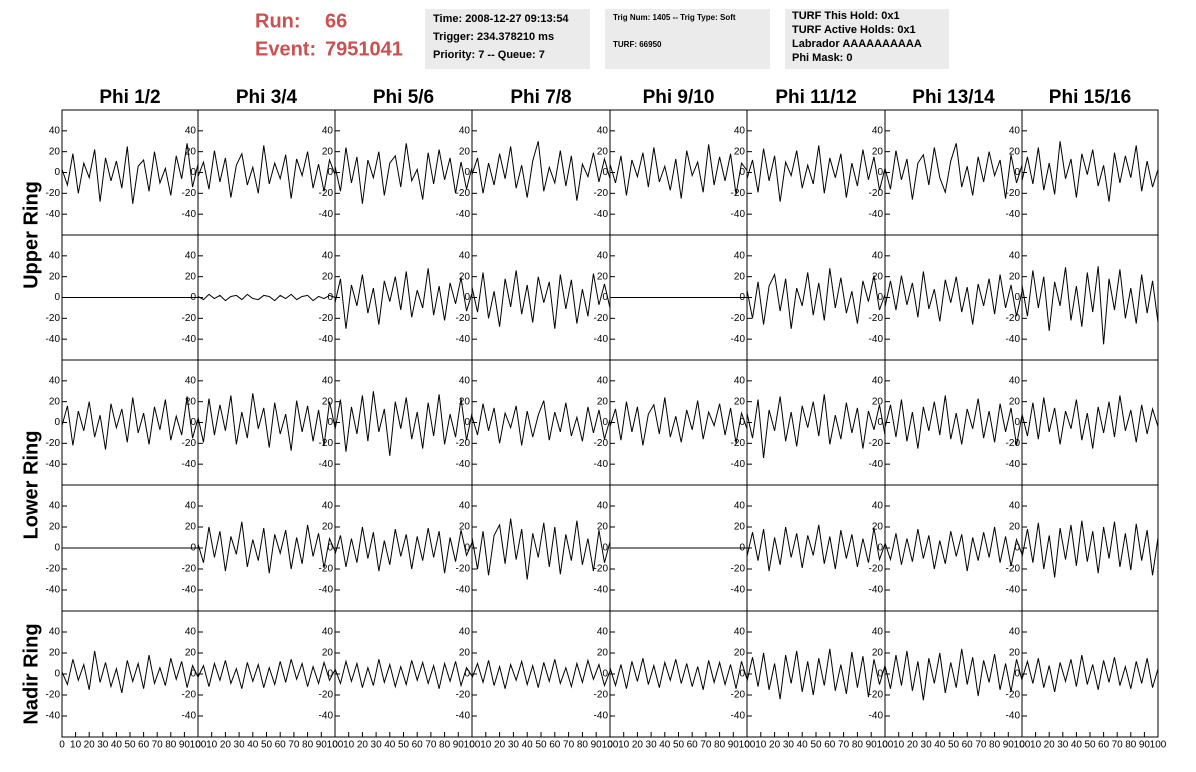  What do you see at coordinates (129, 97) in the screenshot?
I see `column-header: Phi 1/2` at bounding box center [129, 97].